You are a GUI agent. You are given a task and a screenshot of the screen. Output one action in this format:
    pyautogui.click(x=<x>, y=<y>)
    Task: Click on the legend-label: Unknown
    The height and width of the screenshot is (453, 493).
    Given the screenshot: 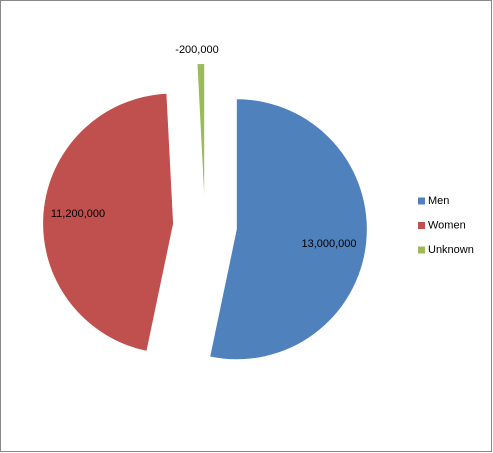 What is the action you would take?
    pyautogui.click(x=451, y=250)
    